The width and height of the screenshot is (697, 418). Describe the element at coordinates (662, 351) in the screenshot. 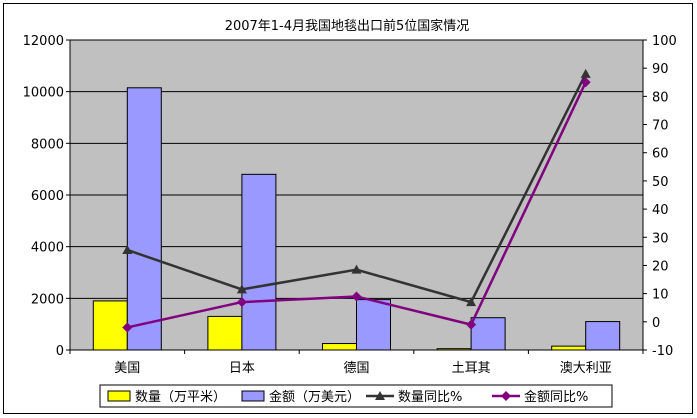

I see `right-axis-tick-label: -10` at that location.